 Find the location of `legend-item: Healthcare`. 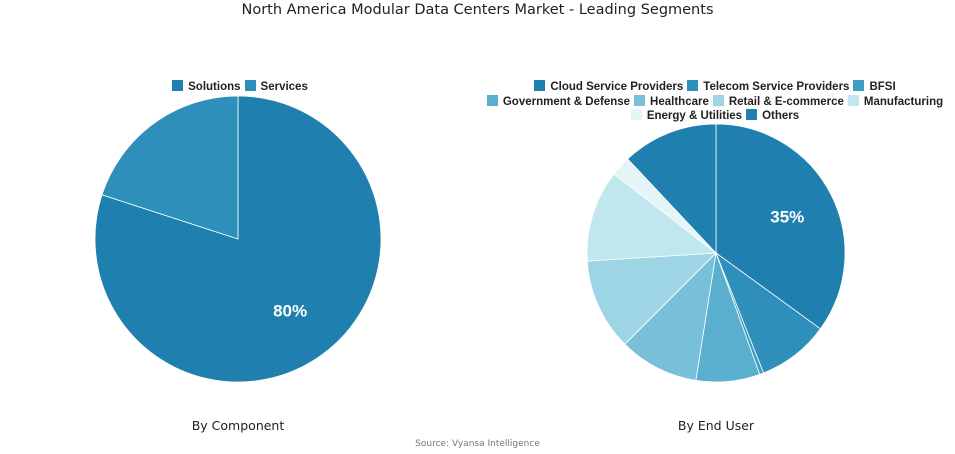

legend-item: Healthcare is located at coordinates (671, 102).